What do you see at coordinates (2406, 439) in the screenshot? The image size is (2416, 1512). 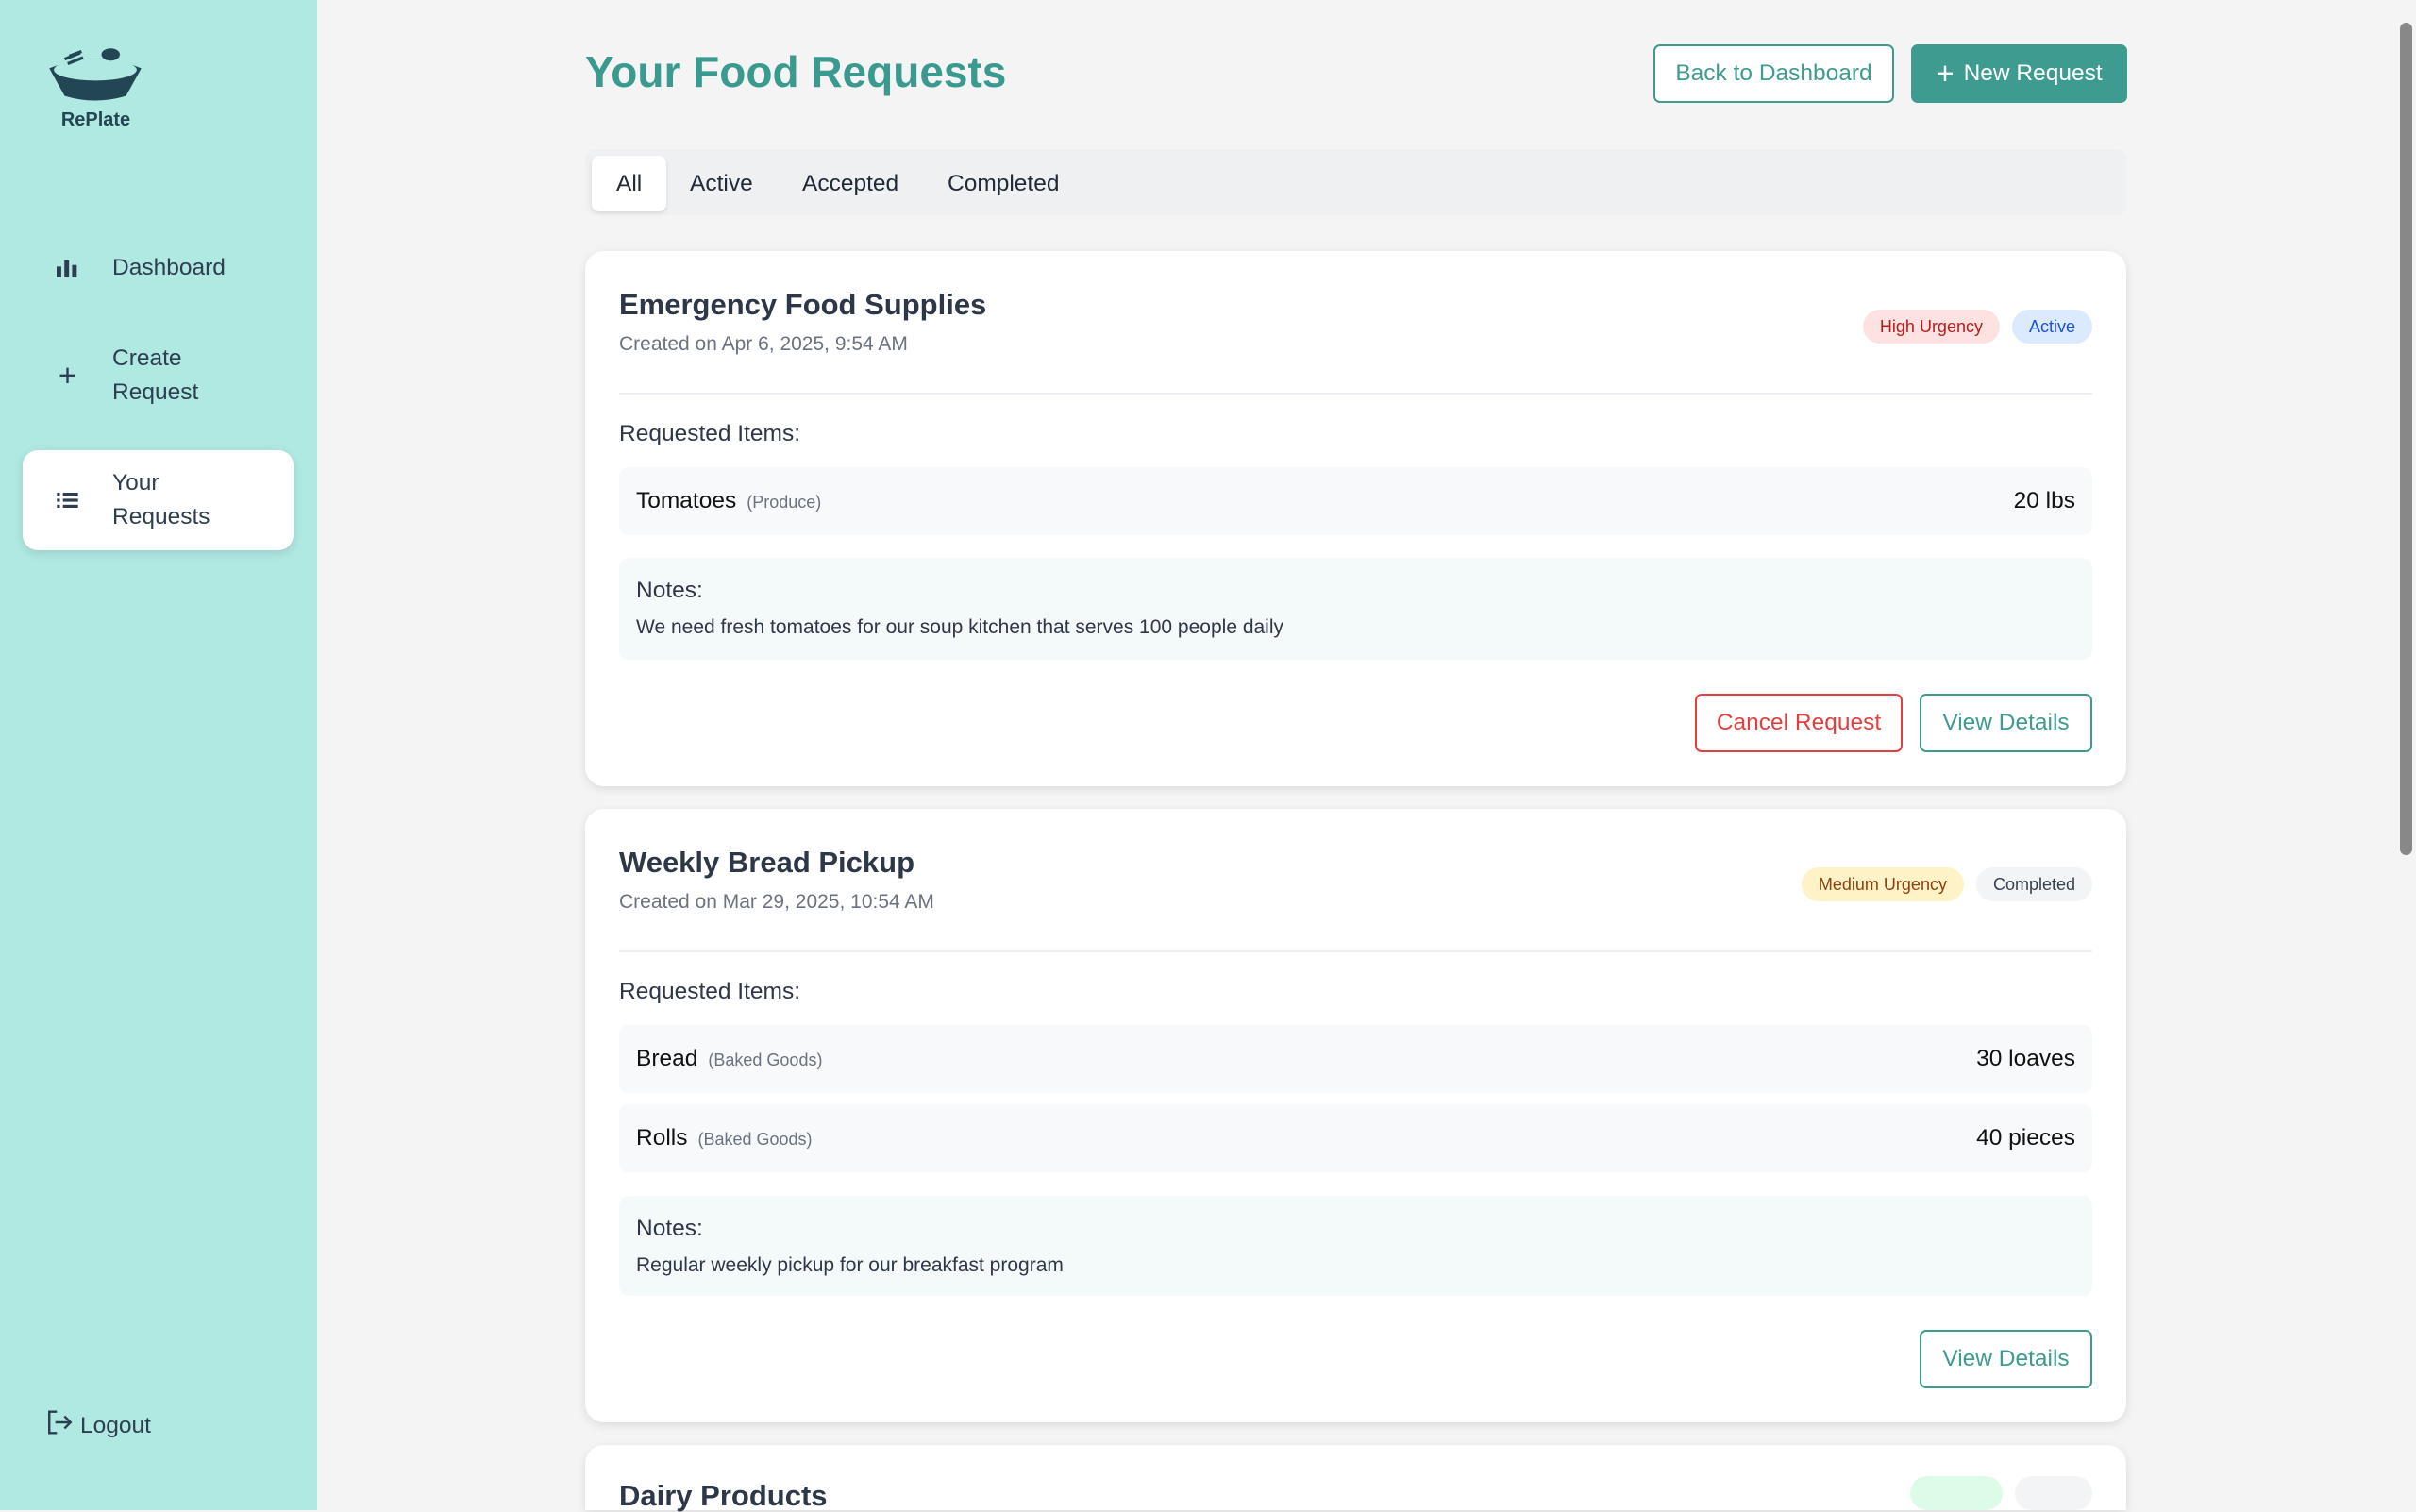 I see `scrollbar-thumb` at bounding box center [2406, 439].